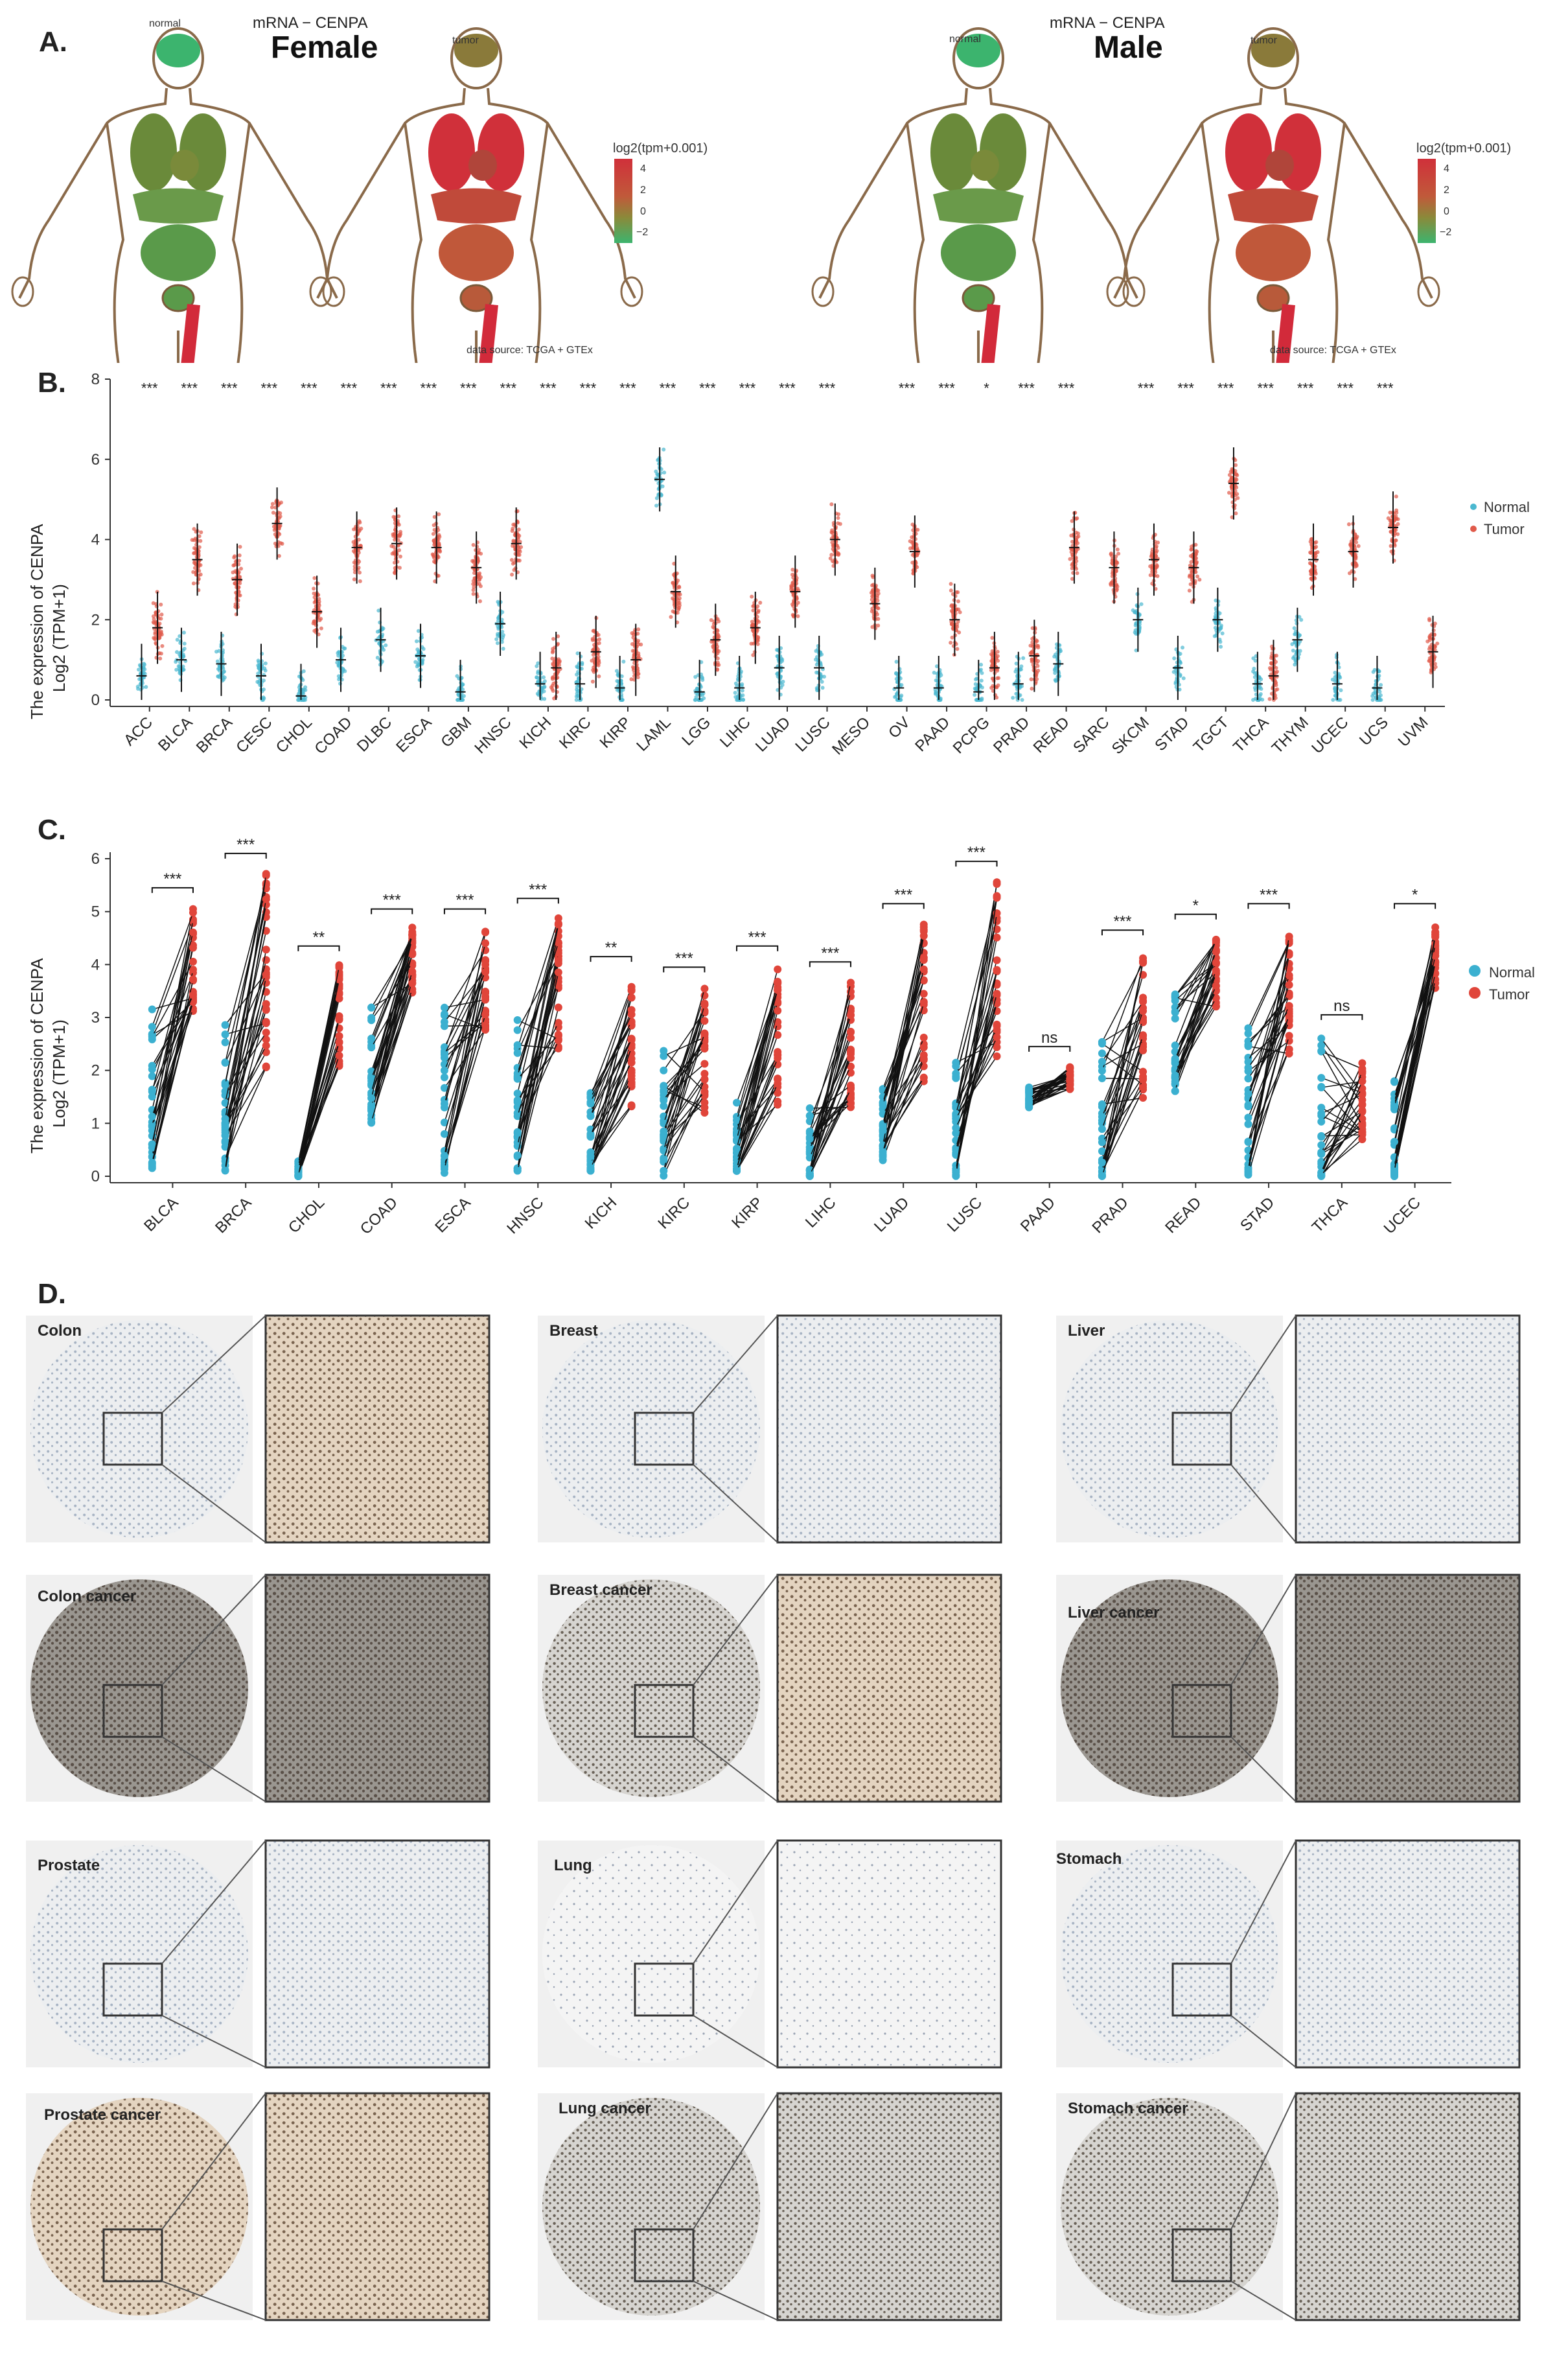 The height and width of the screenshot is (2370, 1568). Describe the element at coordinates (530, 350) in the screenshot. I see `female-data-source: data source: TCGA + GTEx` at that location.